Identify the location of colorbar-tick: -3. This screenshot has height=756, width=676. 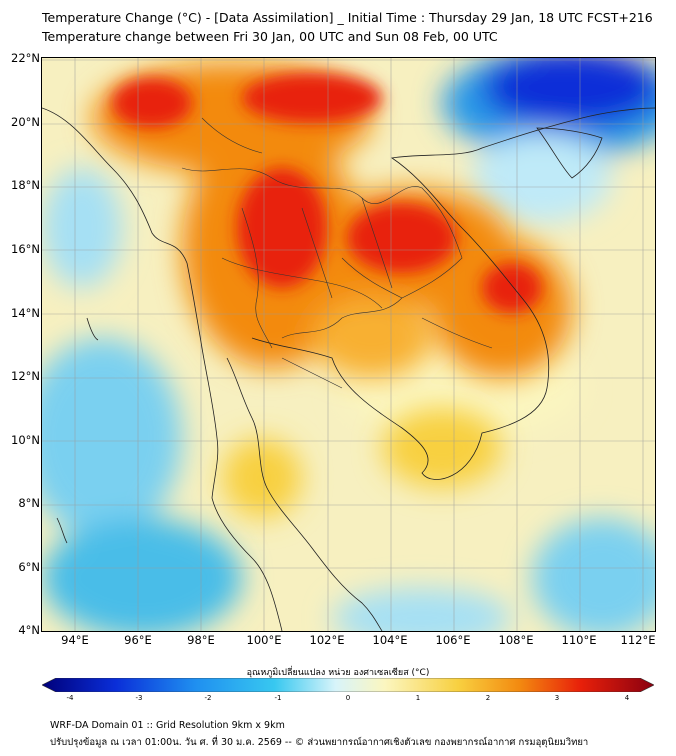
(139, 698).